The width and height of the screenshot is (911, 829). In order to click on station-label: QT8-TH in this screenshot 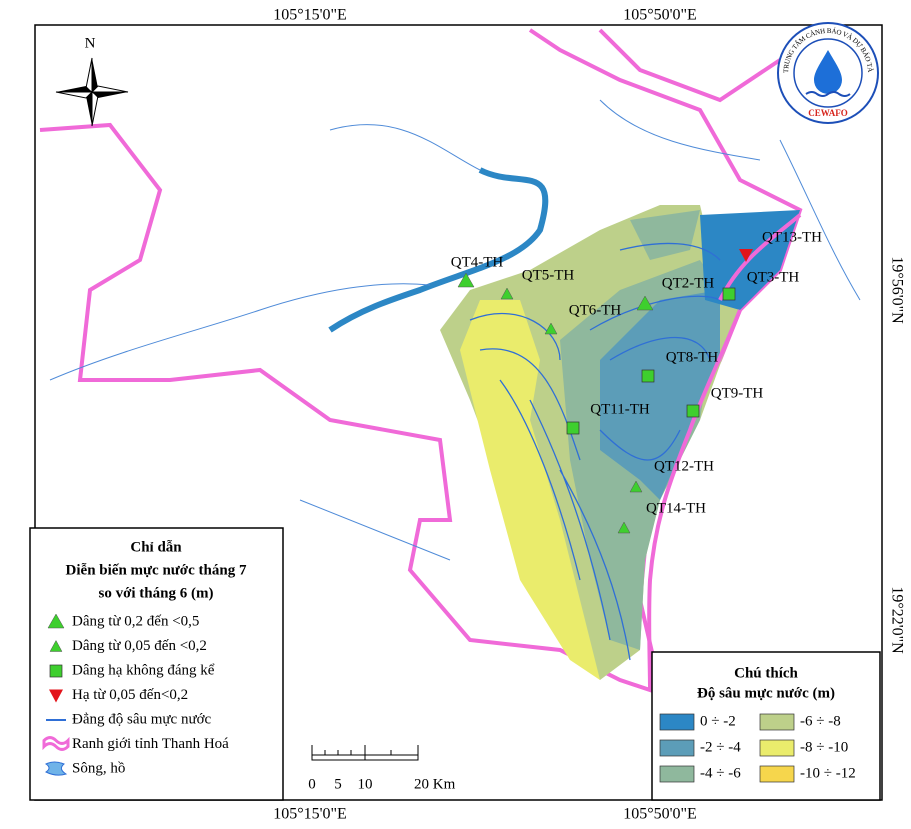, I will do `click(692, 357)`.